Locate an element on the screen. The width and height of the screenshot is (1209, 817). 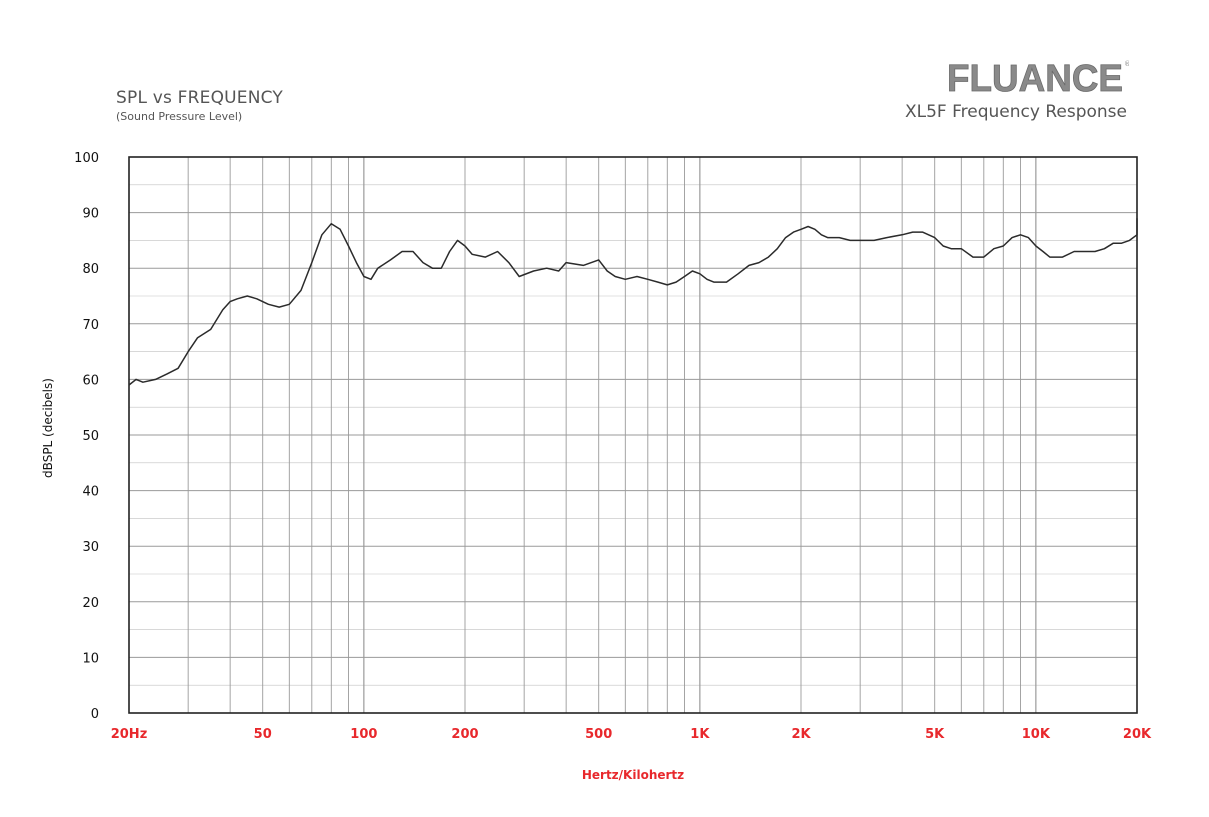
y-tick-label: 0 is located at coordinates (95, 714).